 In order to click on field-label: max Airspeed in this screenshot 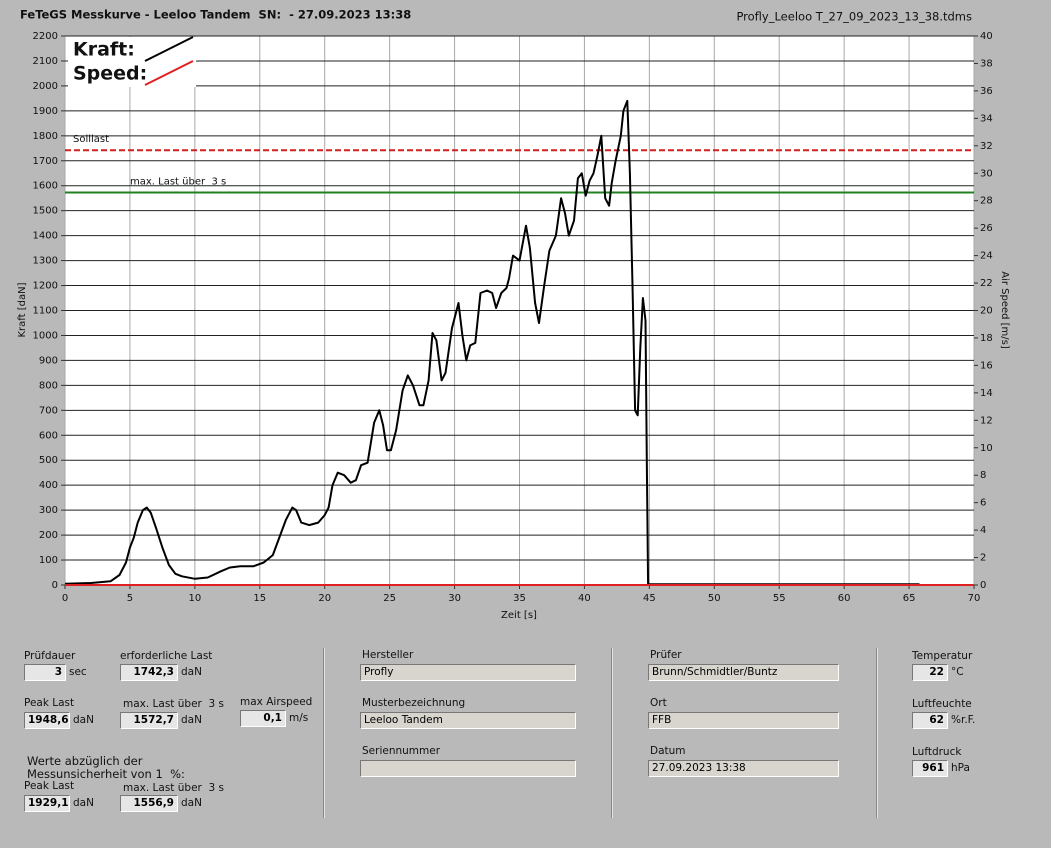, I will do `click(276, 702)`.